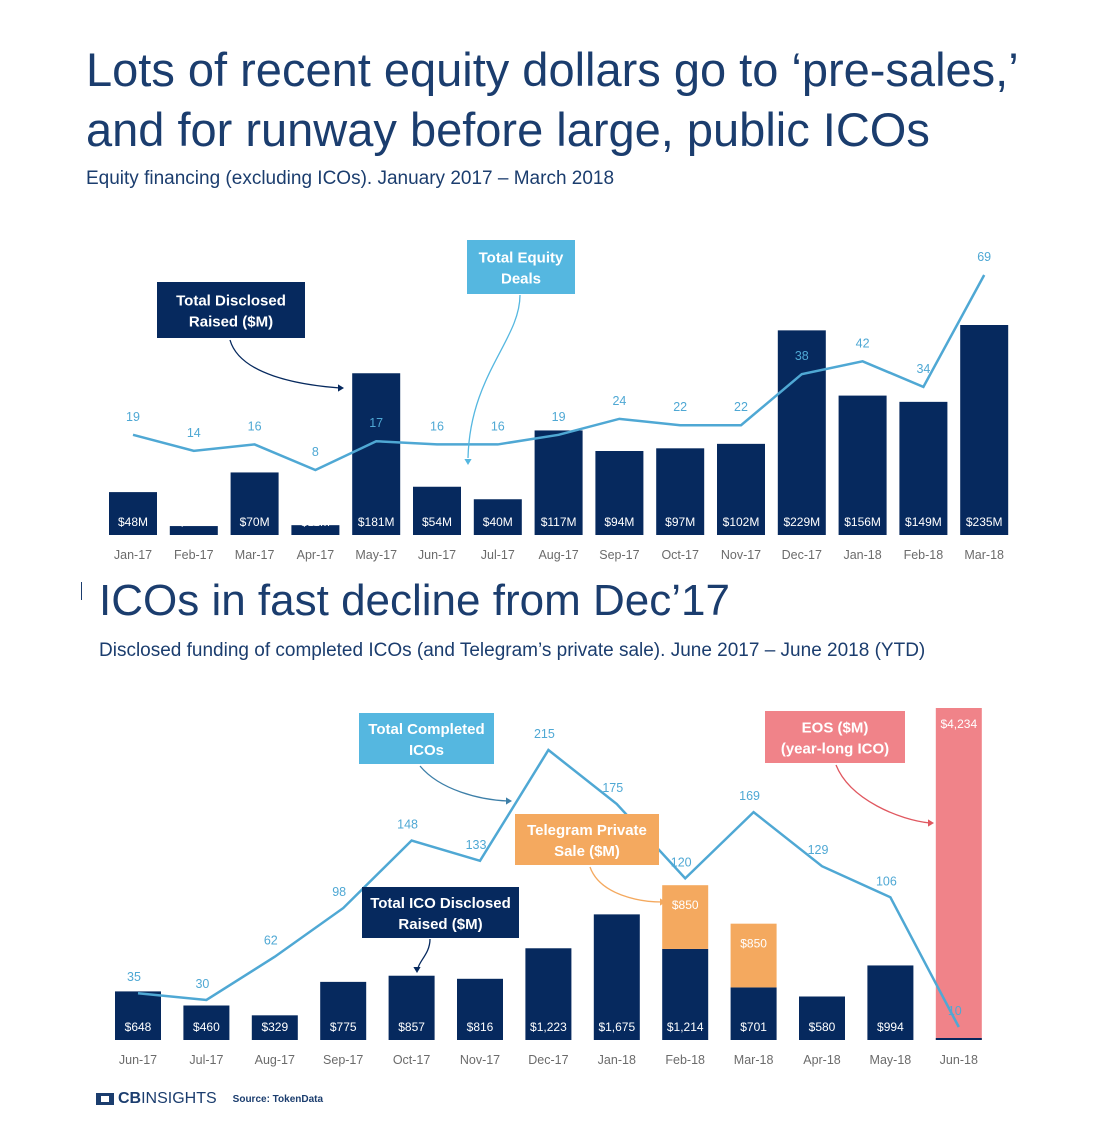 The image size is (1119, 1134). Describe the element at coordinates (924, 555) in the screenshot. I see `x-tick-label: Feb-18` at that location.